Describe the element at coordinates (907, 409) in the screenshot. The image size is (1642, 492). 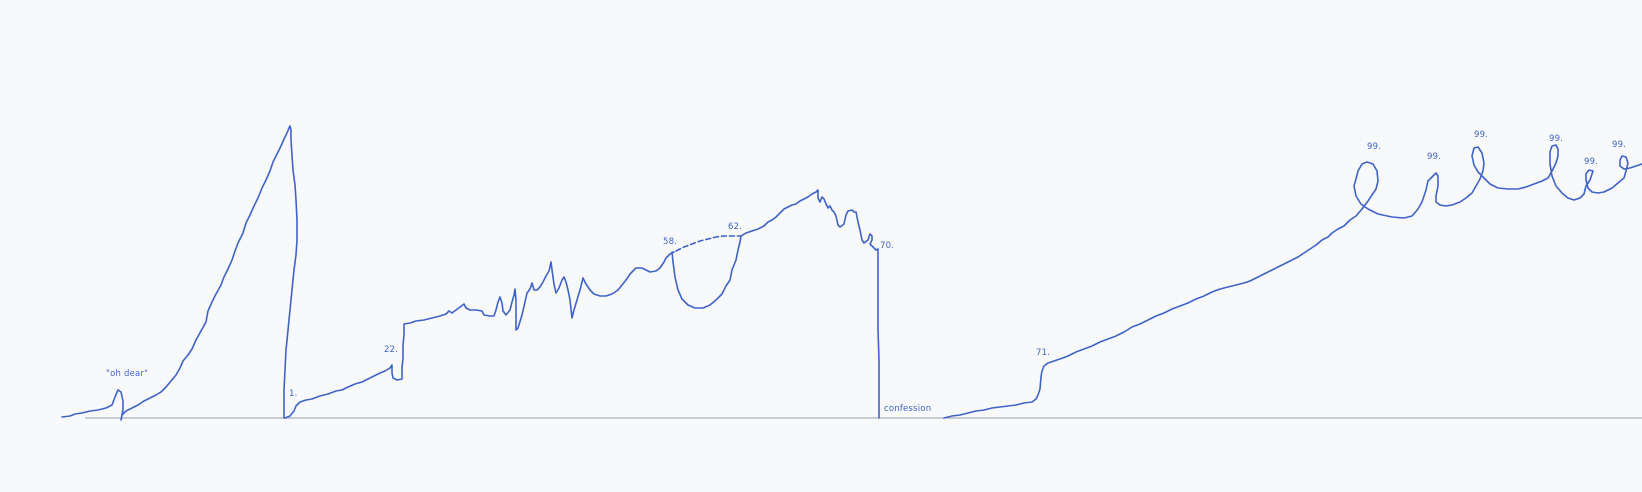
I see `label-confession: confession` at that location.